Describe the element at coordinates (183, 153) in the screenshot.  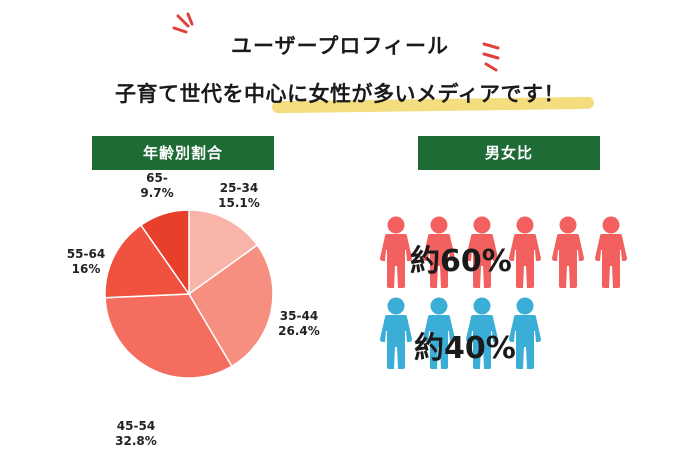
I see `age-section-label: 年齢別割合` at that location.